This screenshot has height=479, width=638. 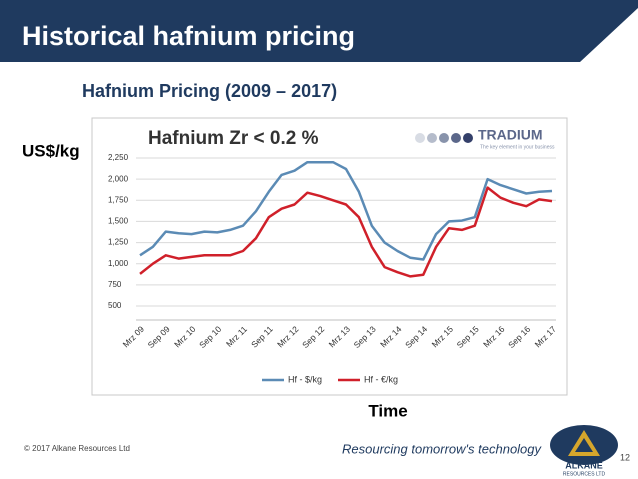 What do you see at coordinates (625, 457) in the screenshot?
I see `page-number: 12` at bounding box center [625, 457].